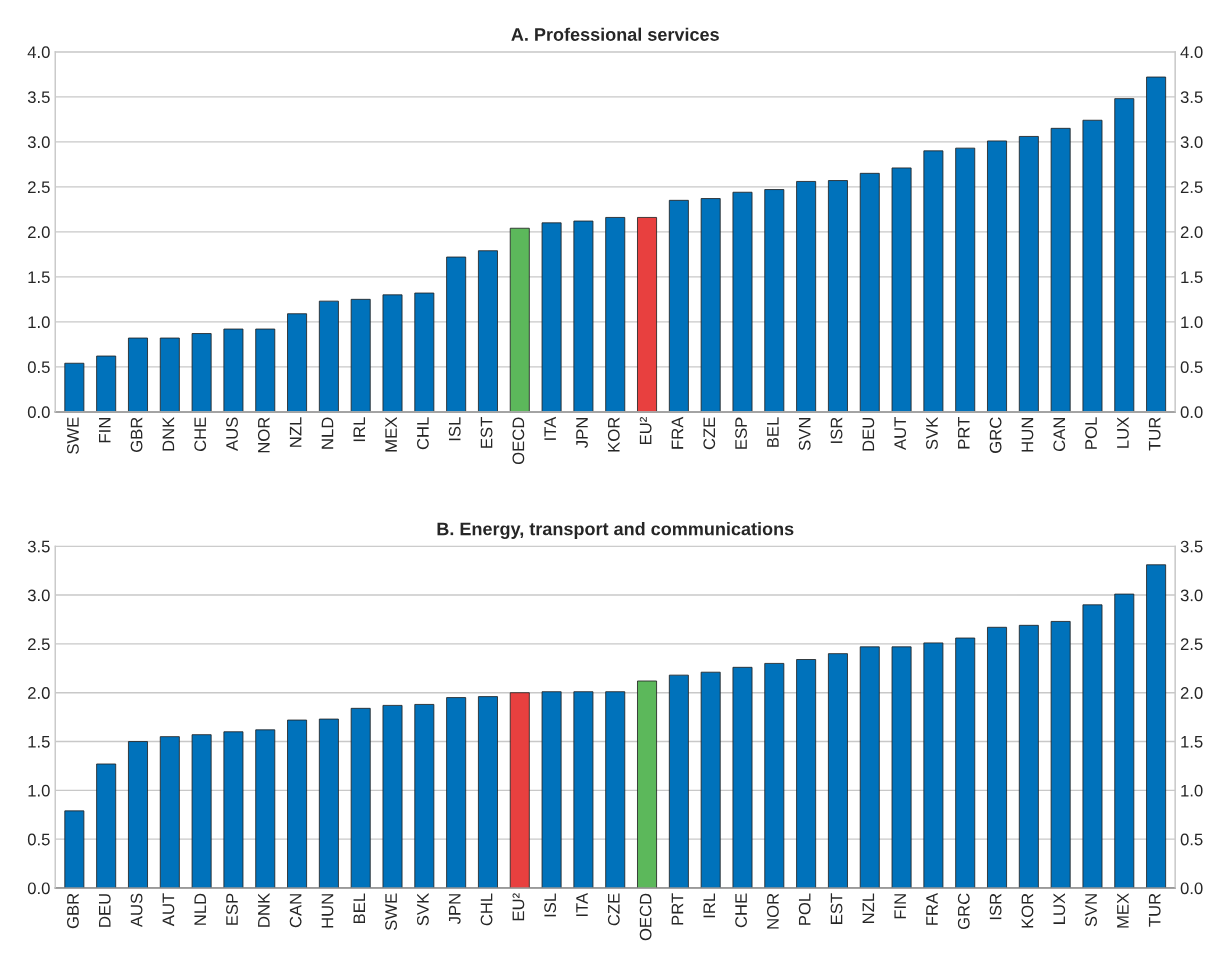 This screenshot has width=1228, height=960. I want to click on x-tick-label: MEX, so click(391, 434).